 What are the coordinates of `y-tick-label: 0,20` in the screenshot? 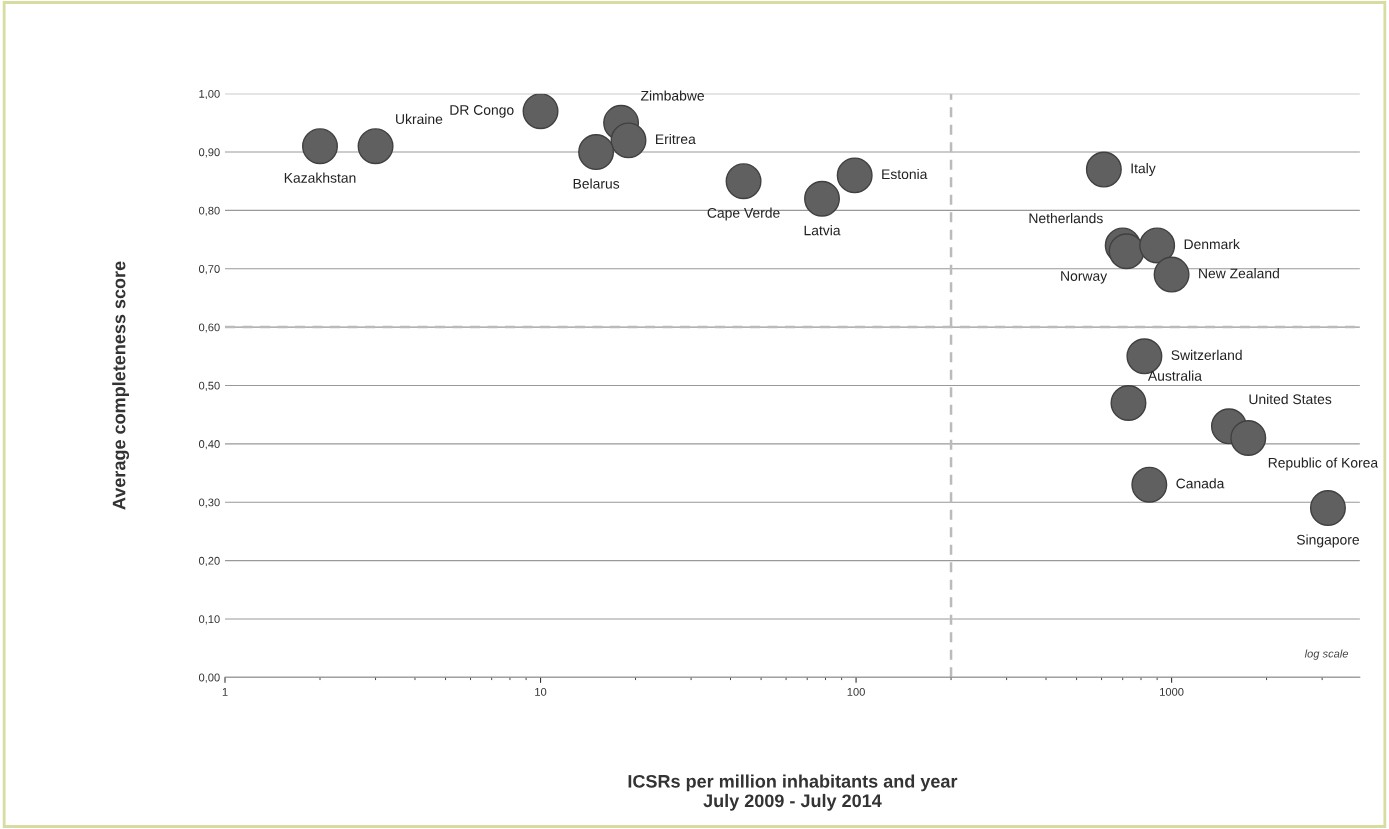 It's located at (209, 561).